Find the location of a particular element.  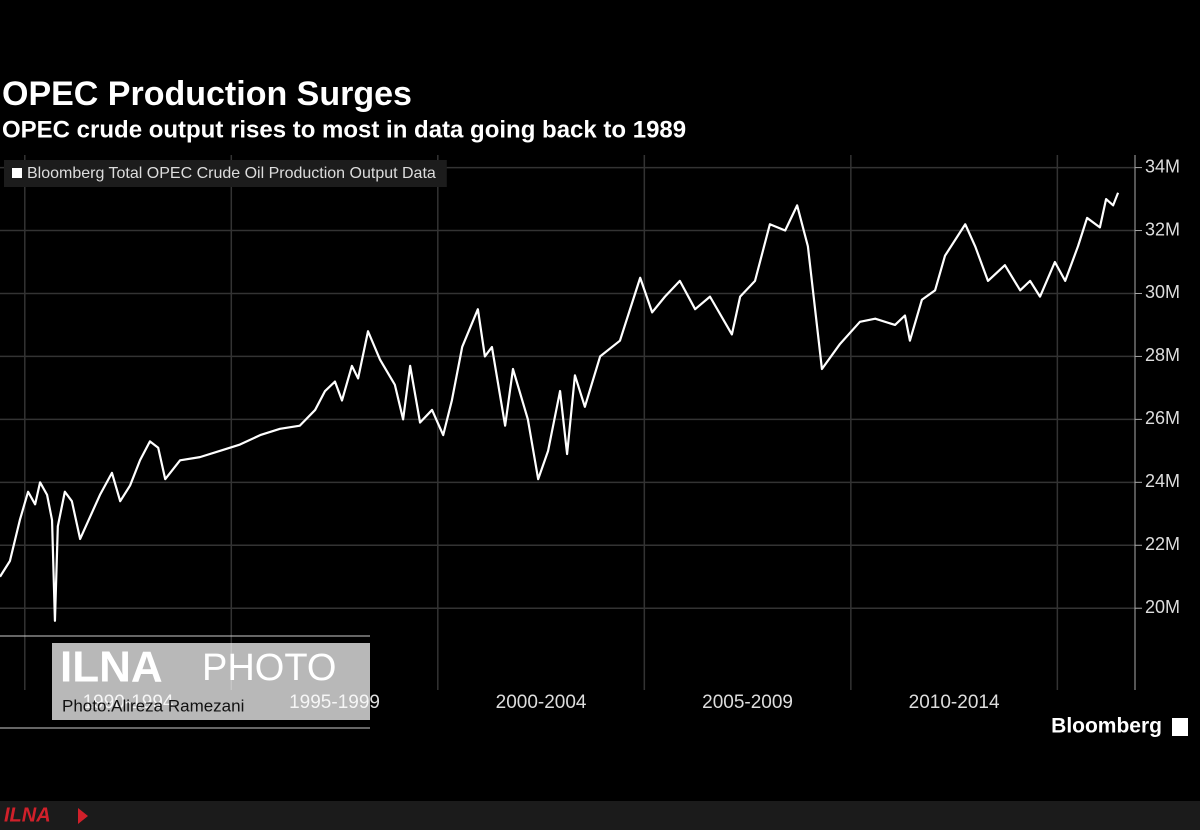

watermark-box is located at coordinates (211, 681).